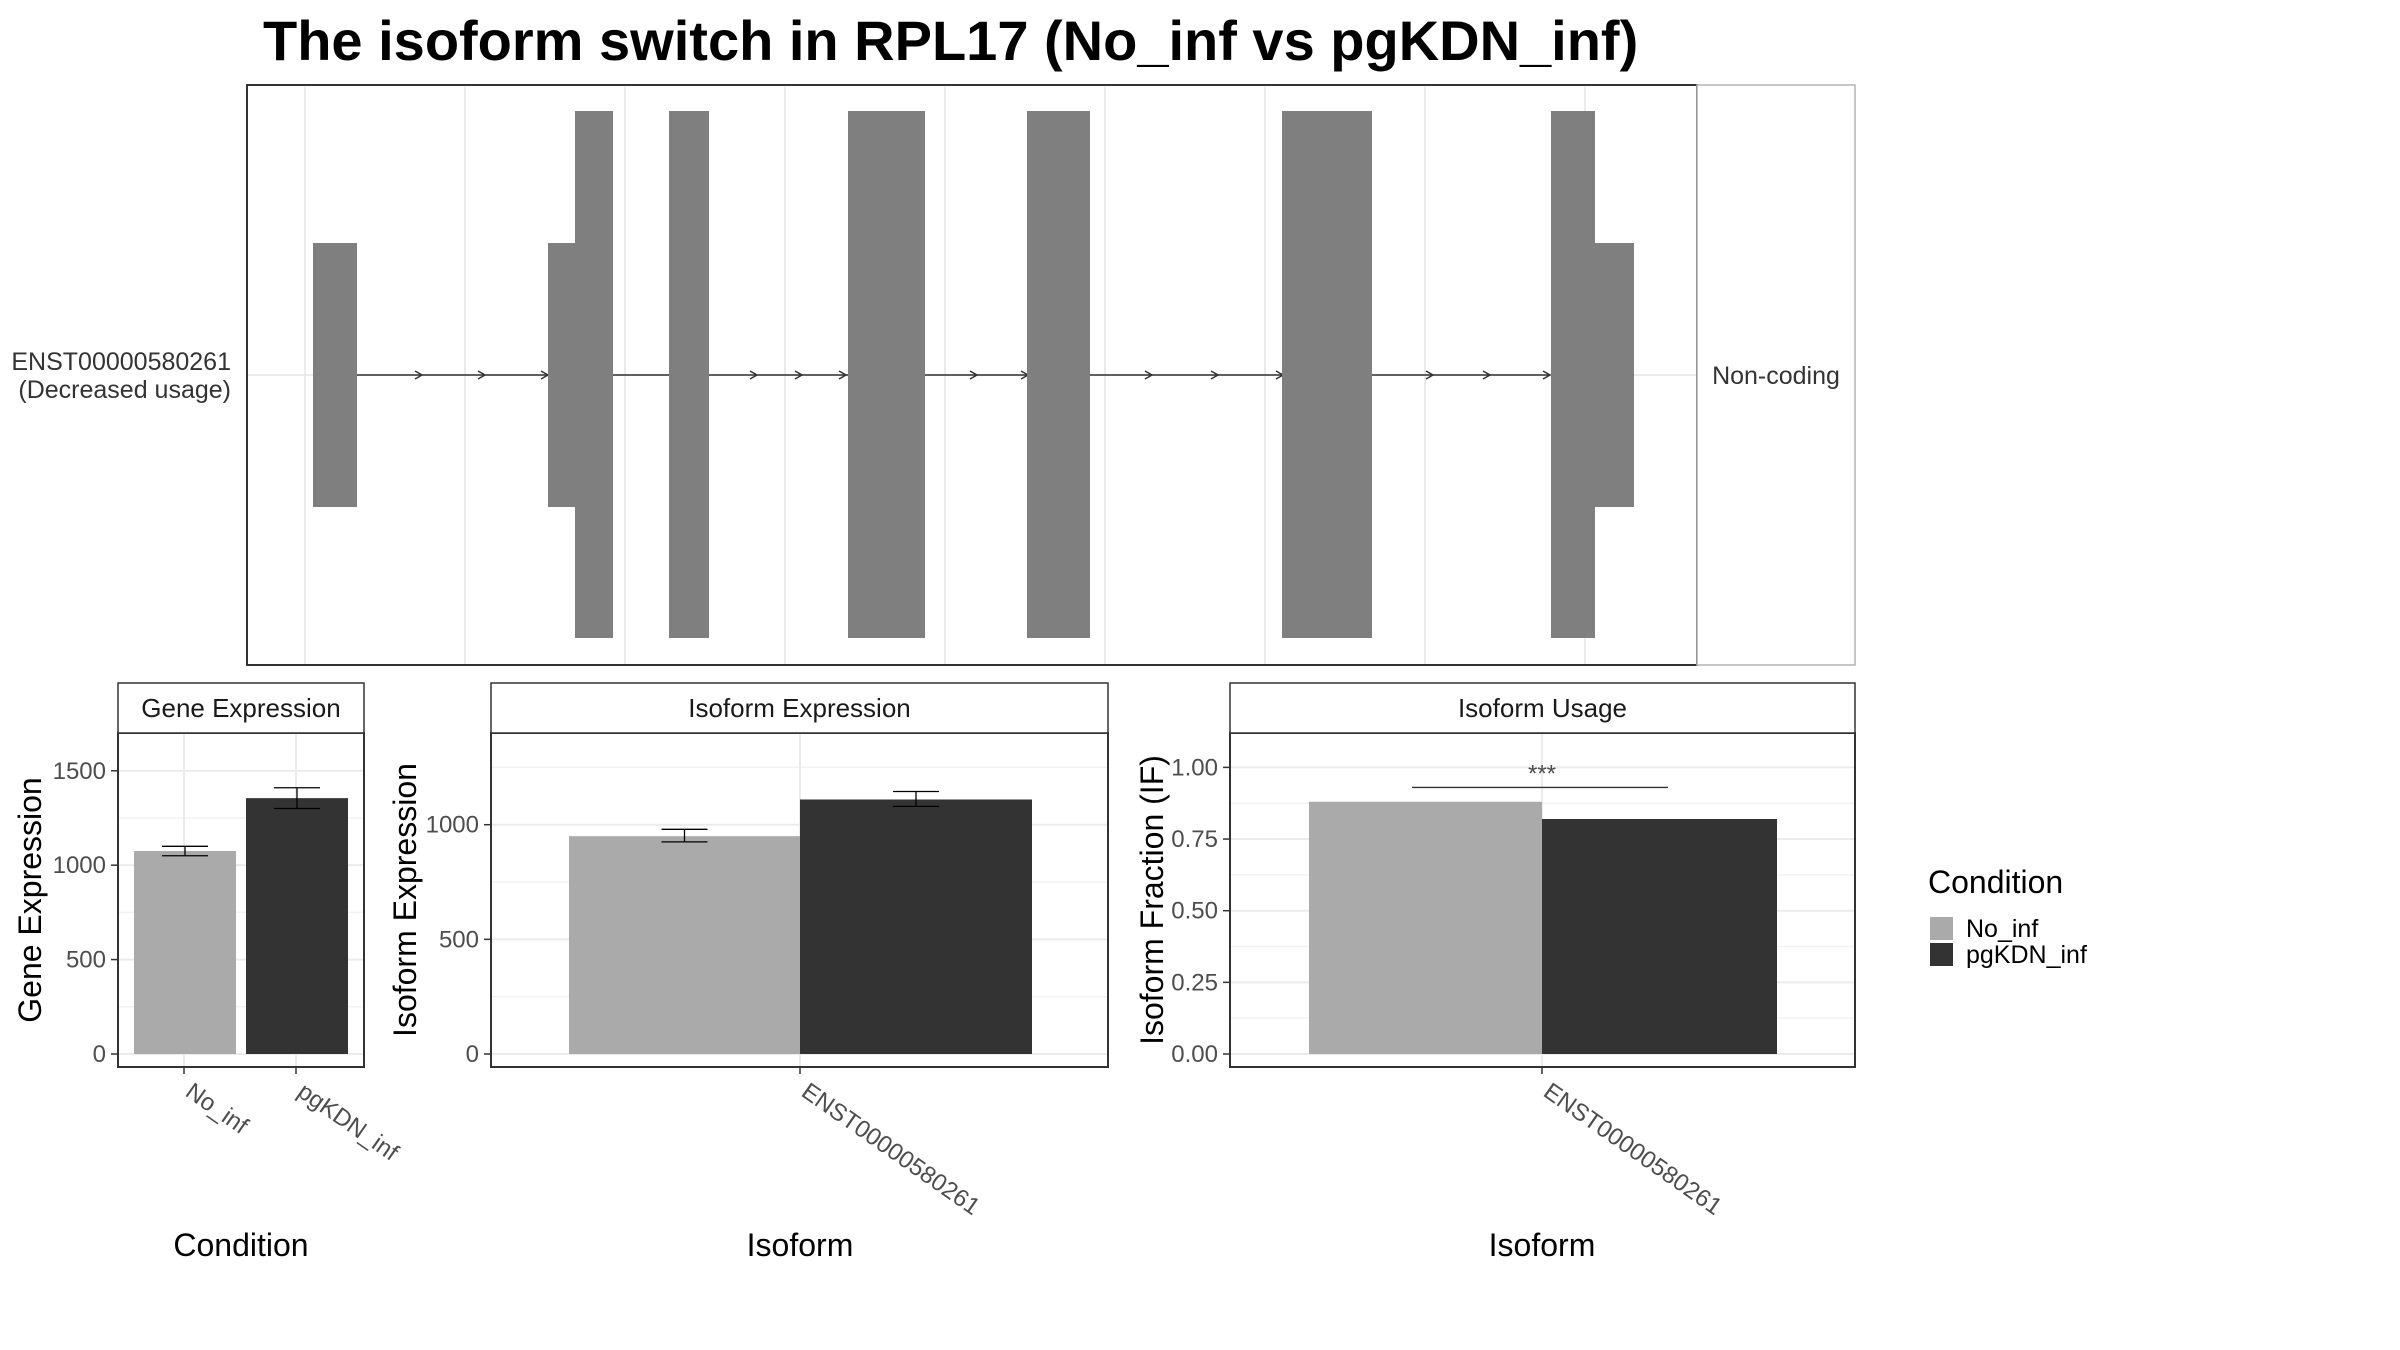 This screenshot has width=2400, height=1350. Describe the element at coordinates (1194, 911) in the screenshot. I see `y-tick-label: 0.50` at that location.